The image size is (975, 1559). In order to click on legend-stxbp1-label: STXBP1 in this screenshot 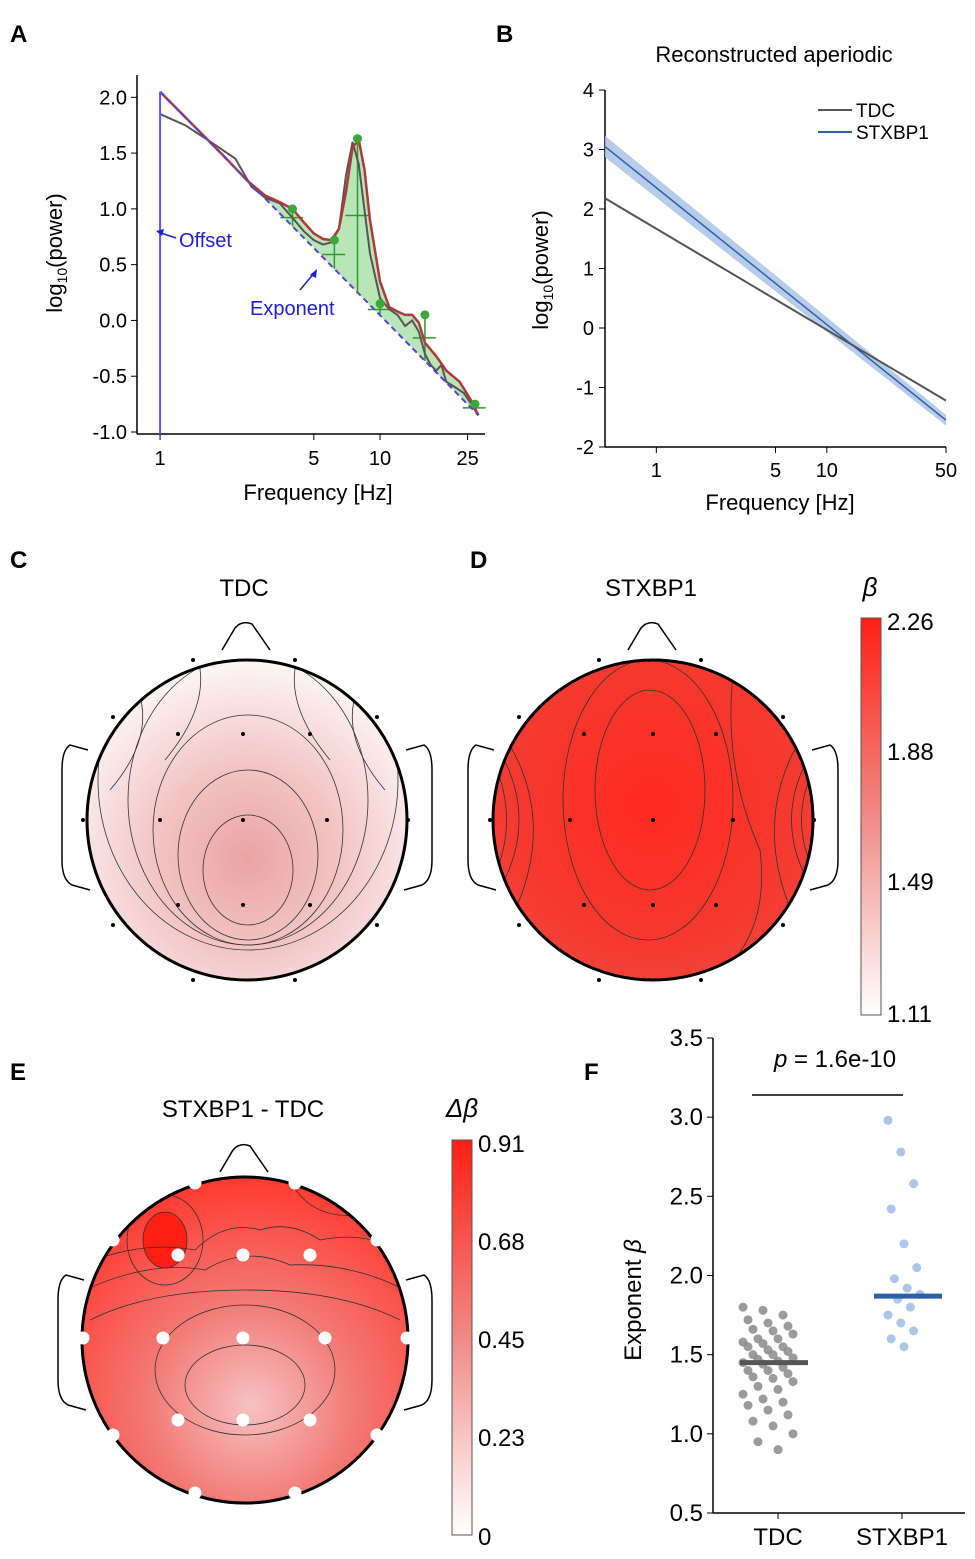, I will do `click(892, 133)`.